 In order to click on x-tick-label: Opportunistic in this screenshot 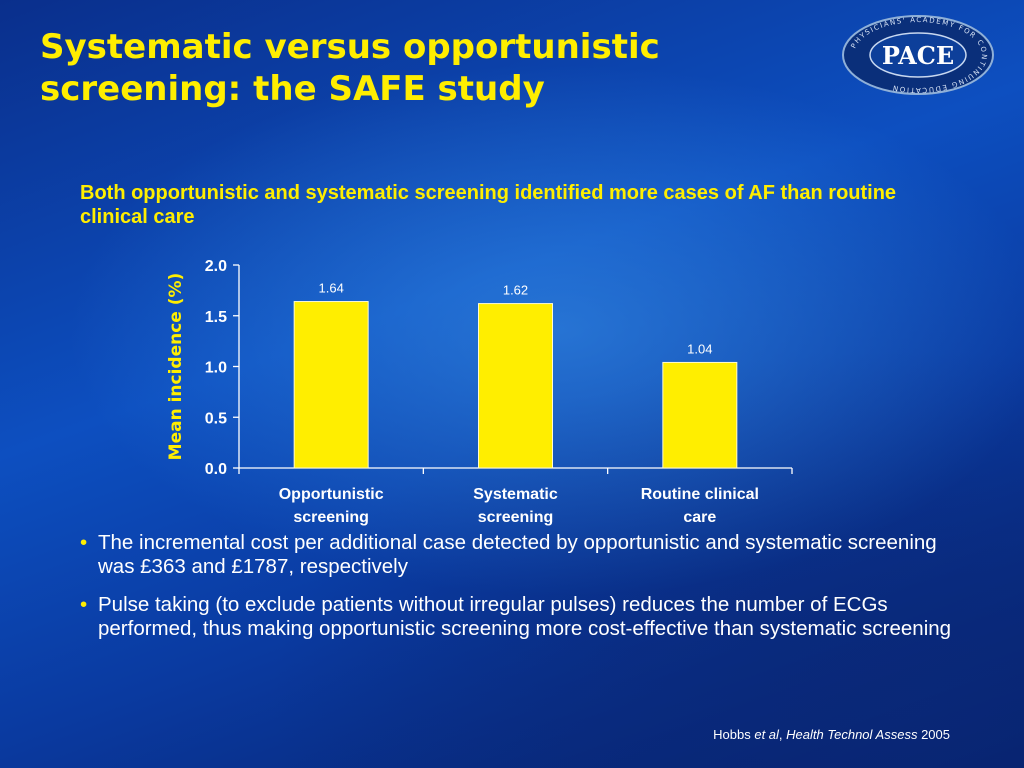, I will do `click(331, 494)`.